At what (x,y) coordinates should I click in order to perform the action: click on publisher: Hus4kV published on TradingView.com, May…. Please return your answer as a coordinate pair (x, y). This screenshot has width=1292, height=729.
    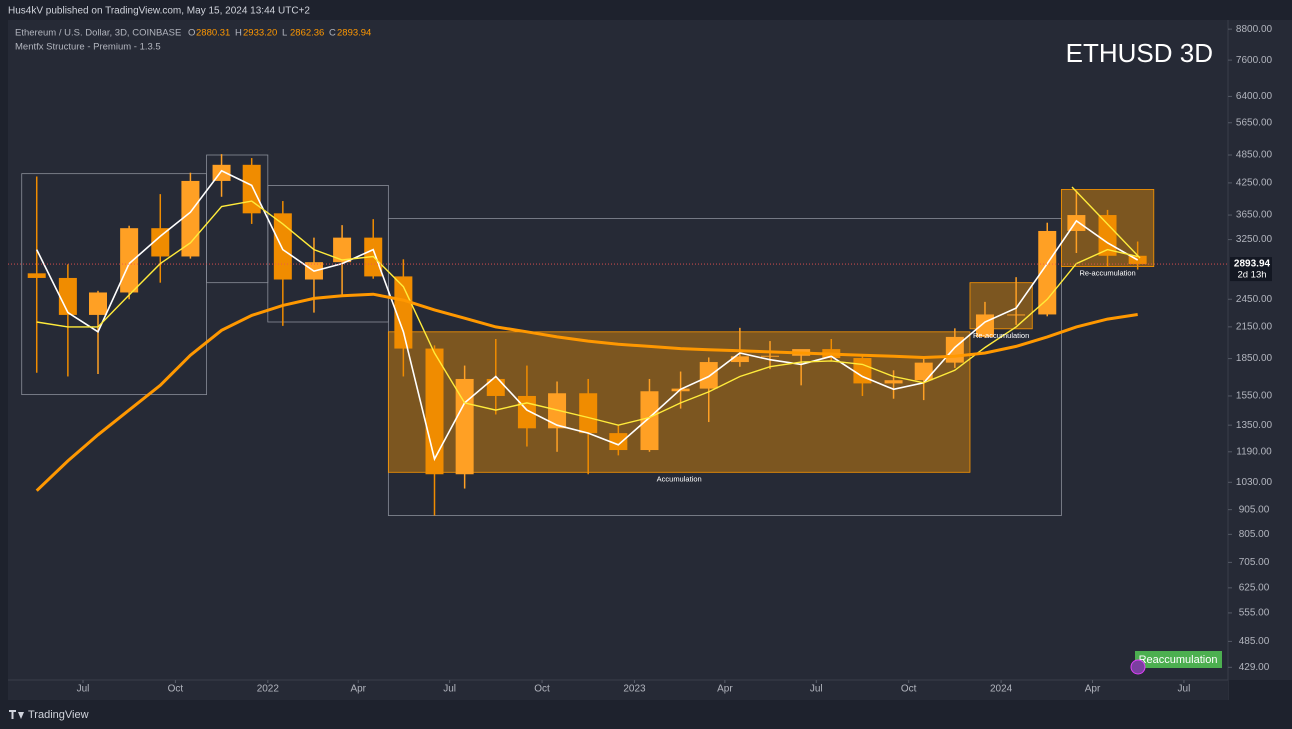
    Looking at the image, I should click on (159, 11).